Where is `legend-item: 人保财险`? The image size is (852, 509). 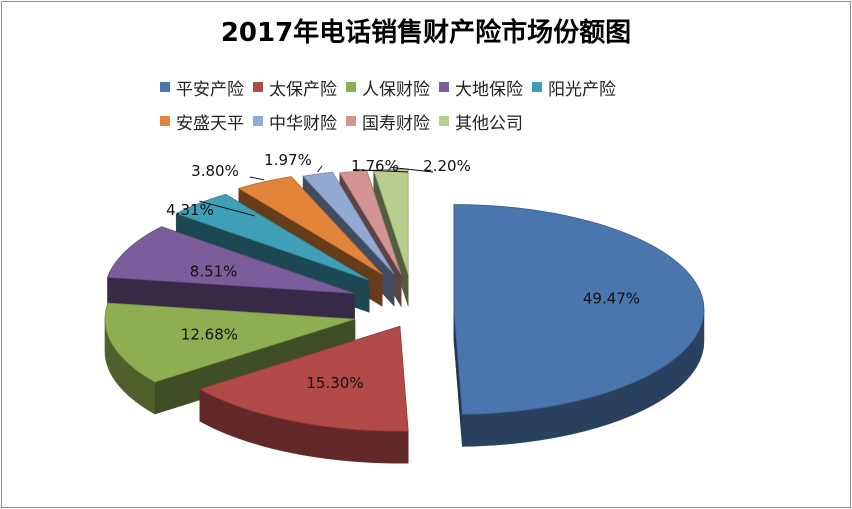 legend-item: 人保财险 is located at coordinates (388, 87).